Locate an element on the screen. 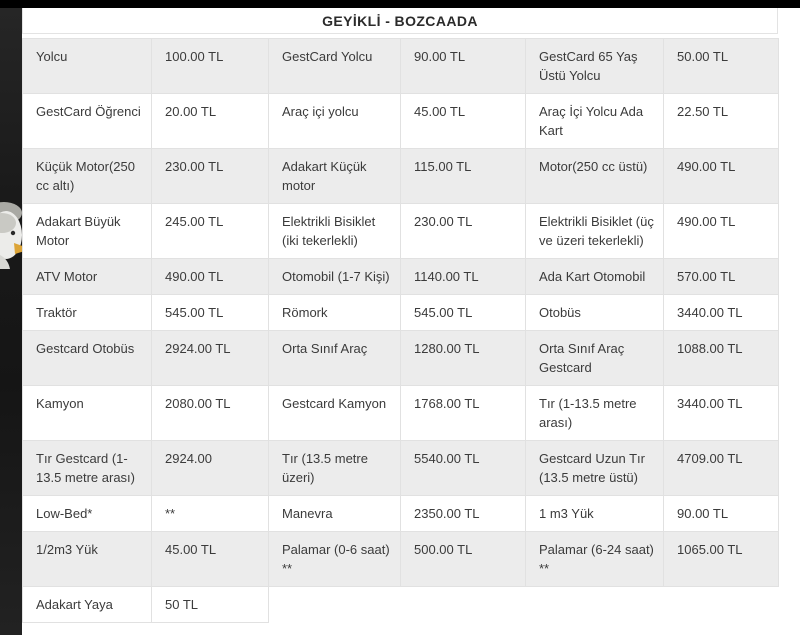 This screenshot has height=635, width=800. fare-price-cell: 2350.00 TL is located at coordinates (463, 513).